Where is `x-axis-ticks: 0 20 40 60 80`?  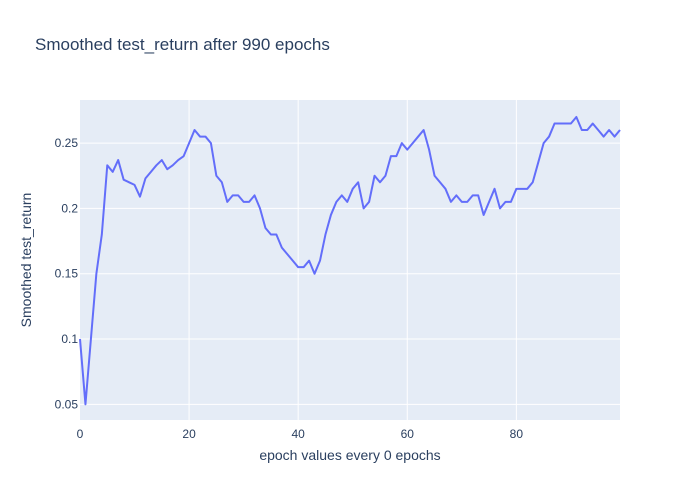 x-axis-ticks: 0 20 40 60 80 is located at coordinates (300, 434).